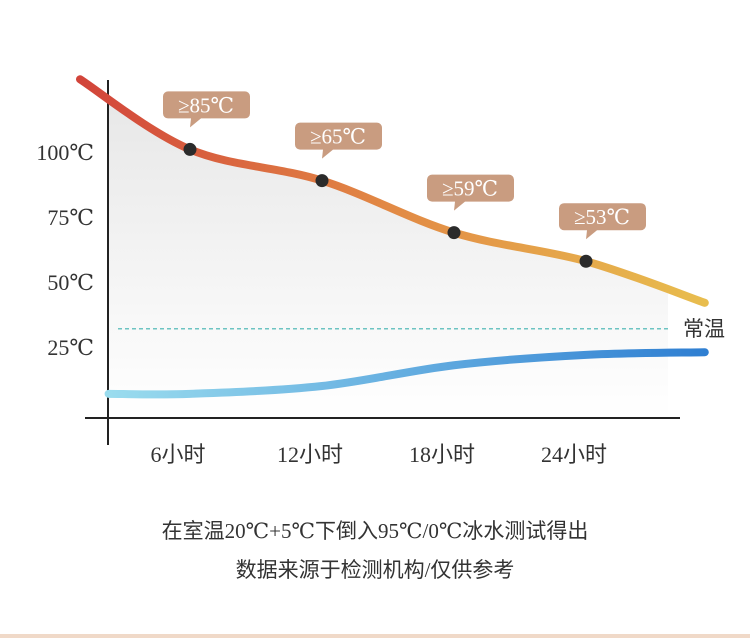 The height and width of the screenshot is (643, 750). Describe the element at coordinates (177, 454) in the screenshot. I see `x-tick-label: 6小时` at that location.